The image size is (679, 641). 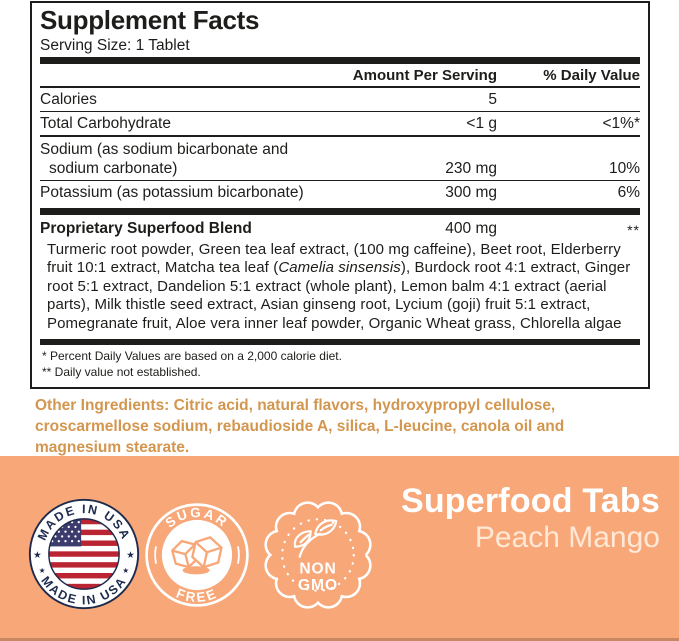 I want to click on row-amount: 230 mg, so click(x=471, y=168).